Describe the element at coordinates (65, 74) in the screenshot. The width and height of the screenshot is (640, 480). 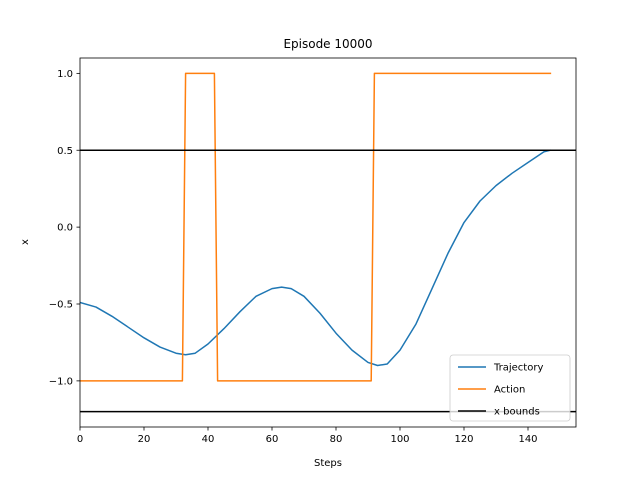
I see `y-tick-label: 1.0` at that location.